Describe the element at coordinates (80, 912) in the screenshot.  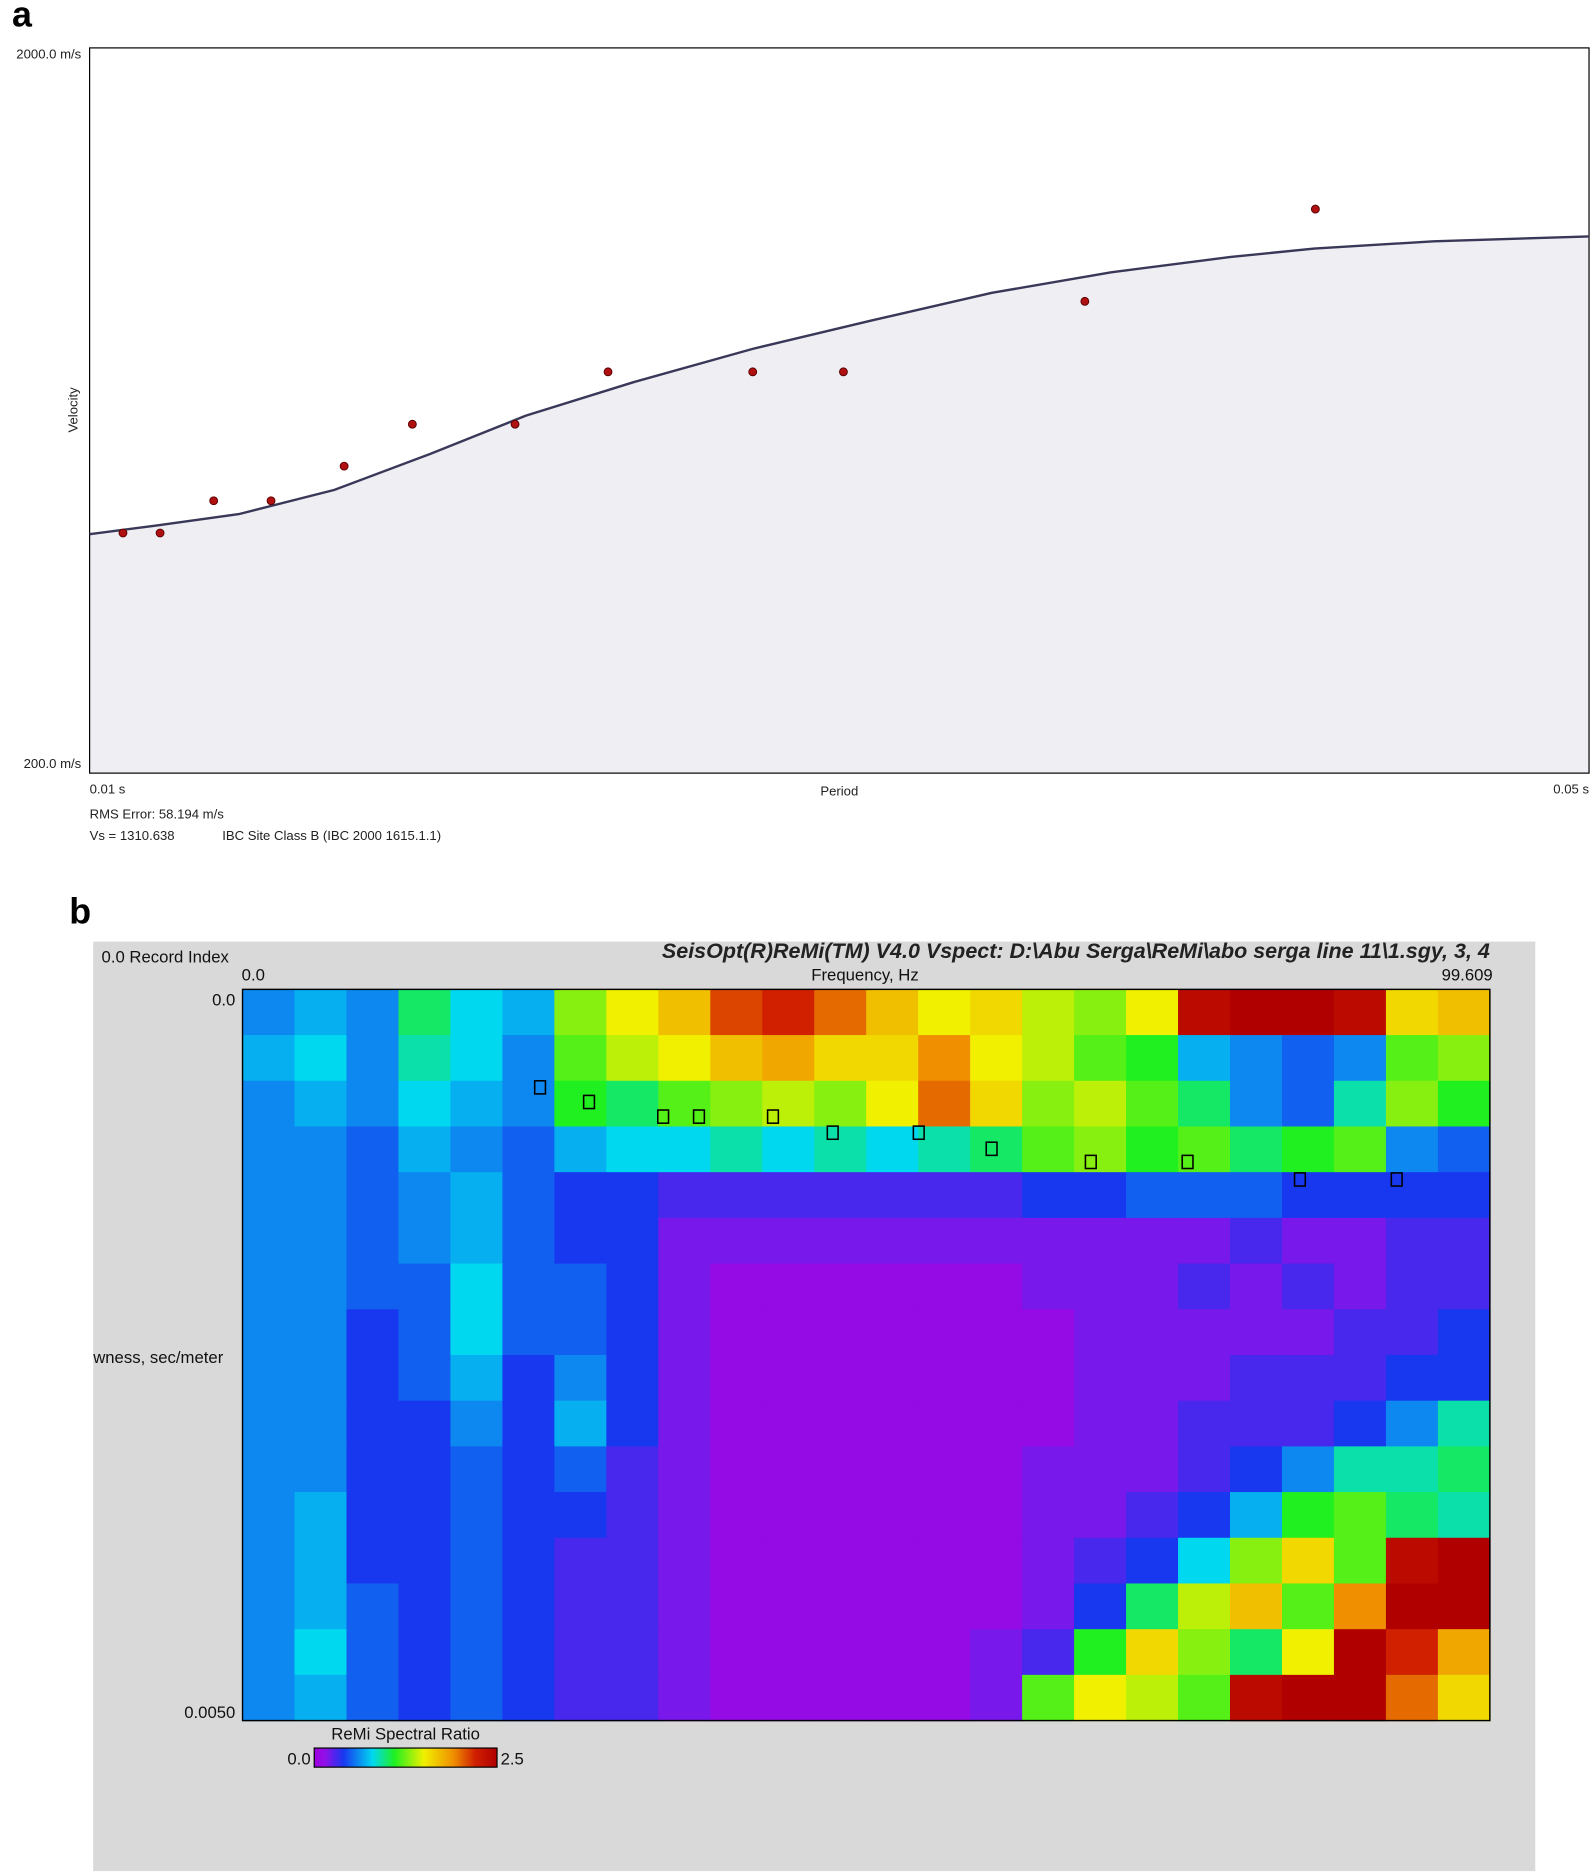
I see `panel-label: b` at that location.